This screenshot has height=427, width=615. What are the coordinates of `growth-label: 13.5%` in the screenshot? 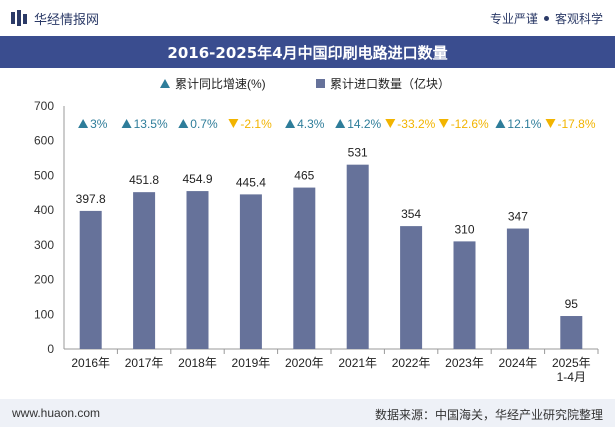 It's located at (151, 124).